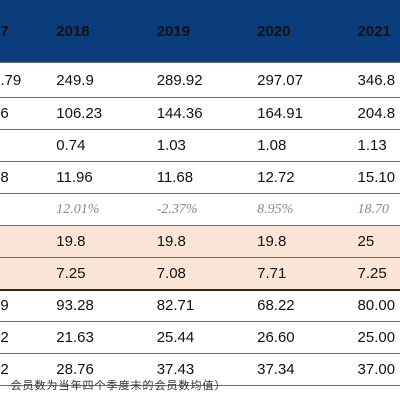 Image resolution: width=400 pixels, height=400 pixels. What do you see at coordinates (297, 209) in the screenshot?
I see `table-cell: 8.95%` at bounding box center [297, 209].